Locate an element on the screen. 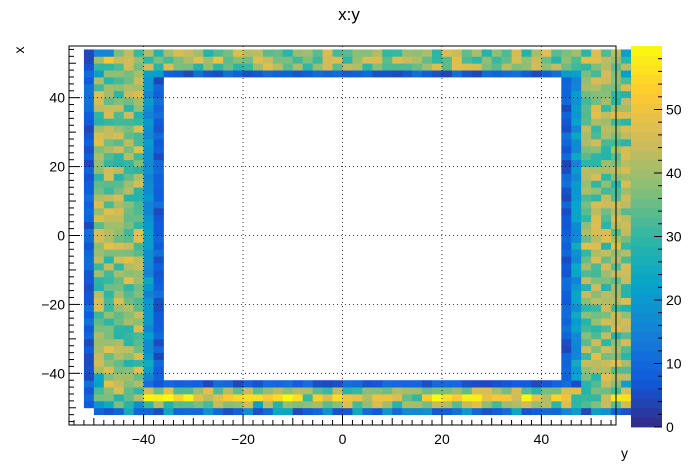 Image resolution: width=698 pixels, height=475 pixels. x-tick-label: 20 is located at coordinates (442, 439).